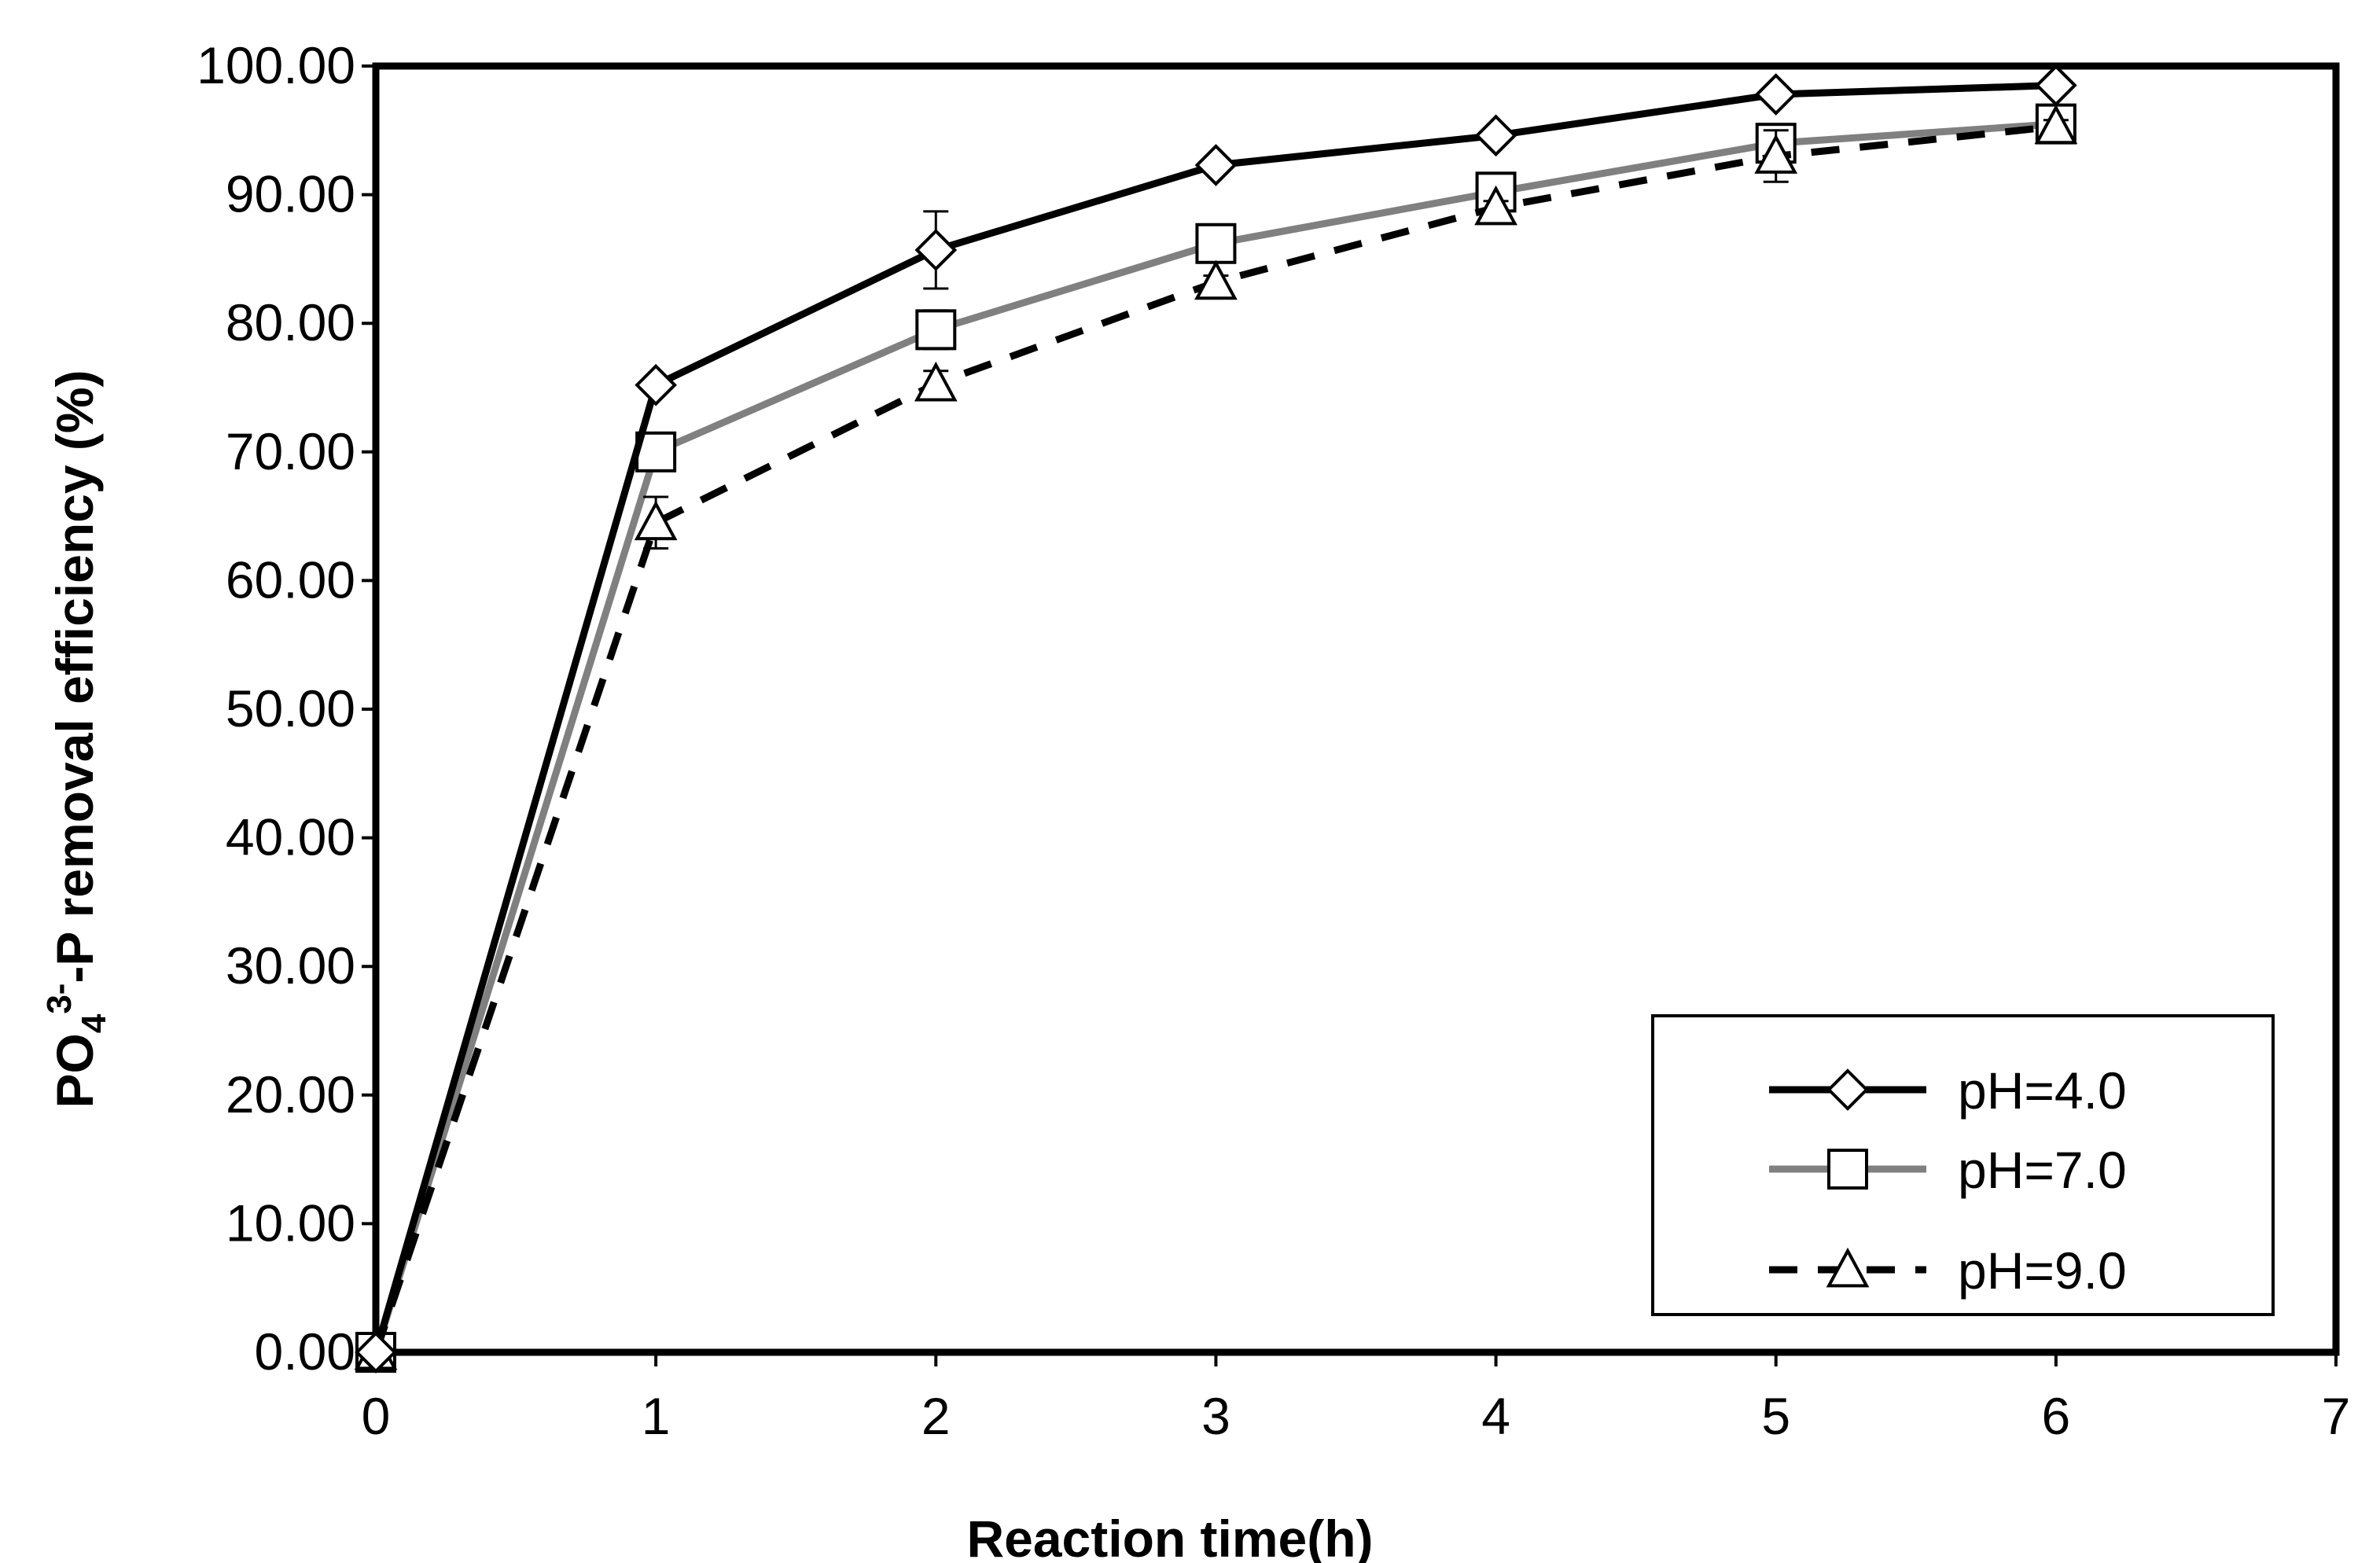 The image size is (2380, 1563). Describe the element at coordinates (305, 1351) in the screenshot. I see `y-tick-label: 0.00` at that location.